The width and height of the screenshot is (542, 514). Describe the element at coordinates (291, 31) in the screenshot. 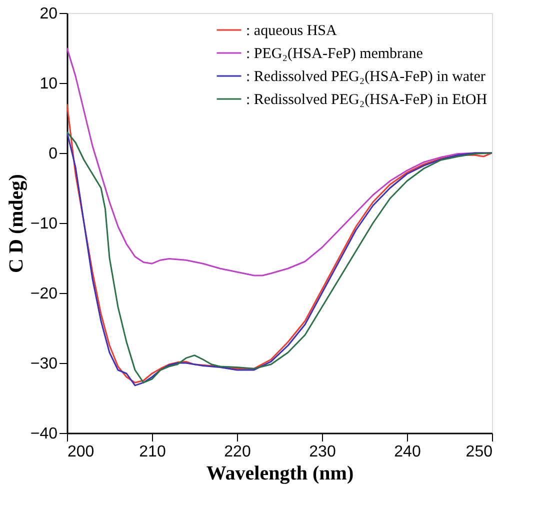

I see `legend-label: : aqueous HSA` at that location.